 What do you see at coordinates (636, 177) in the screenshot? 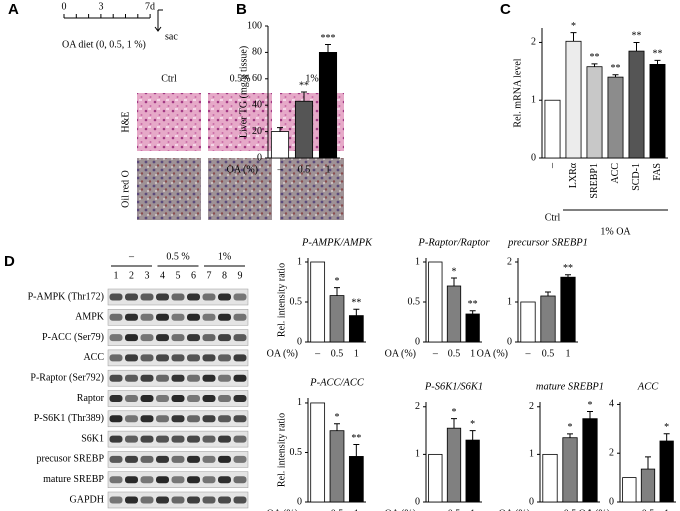
I see `x-tick-label: SCD-1` at bounding box center [636, 177].